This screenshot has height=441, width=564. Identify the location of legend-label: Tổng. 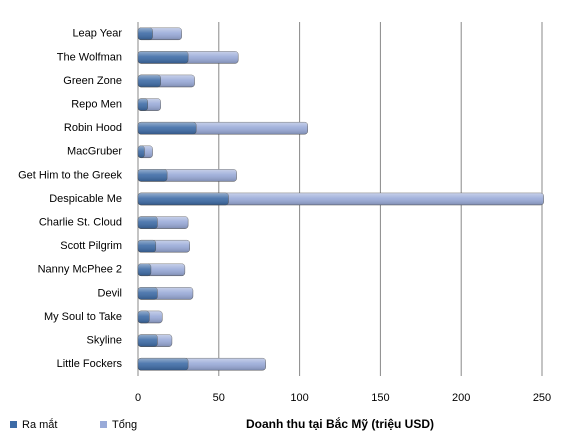
(124, 425).